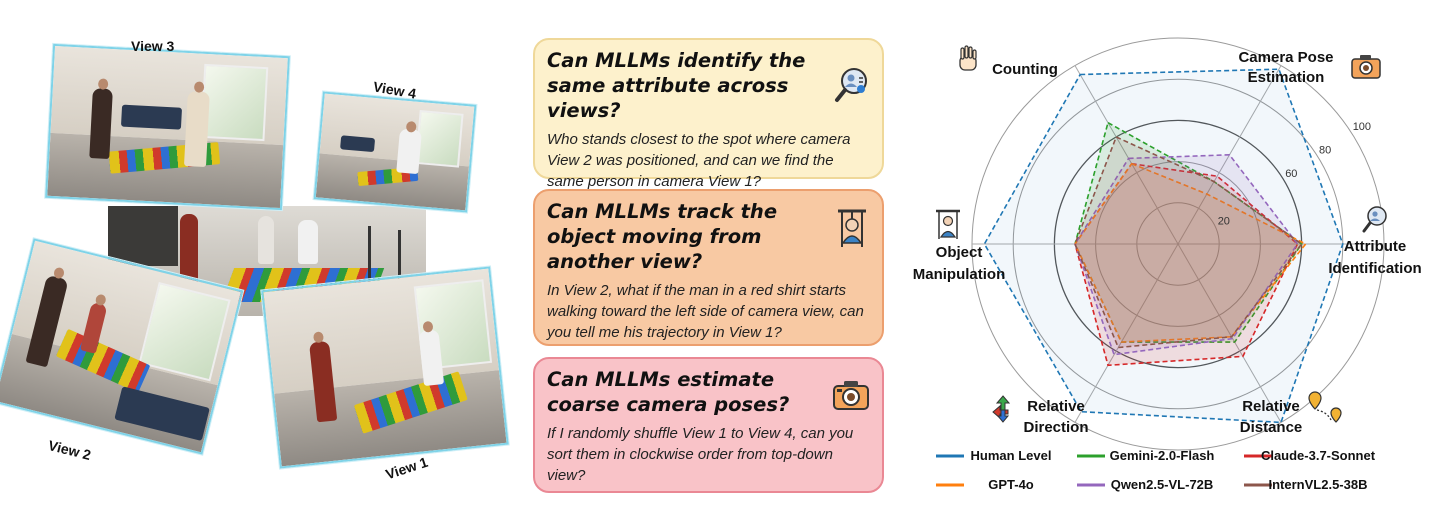  What do you see at coordinates (1011, 455) in the screenshot?
I see `legend-label-human-level: Human Level` at bounding box center [1011, 455].